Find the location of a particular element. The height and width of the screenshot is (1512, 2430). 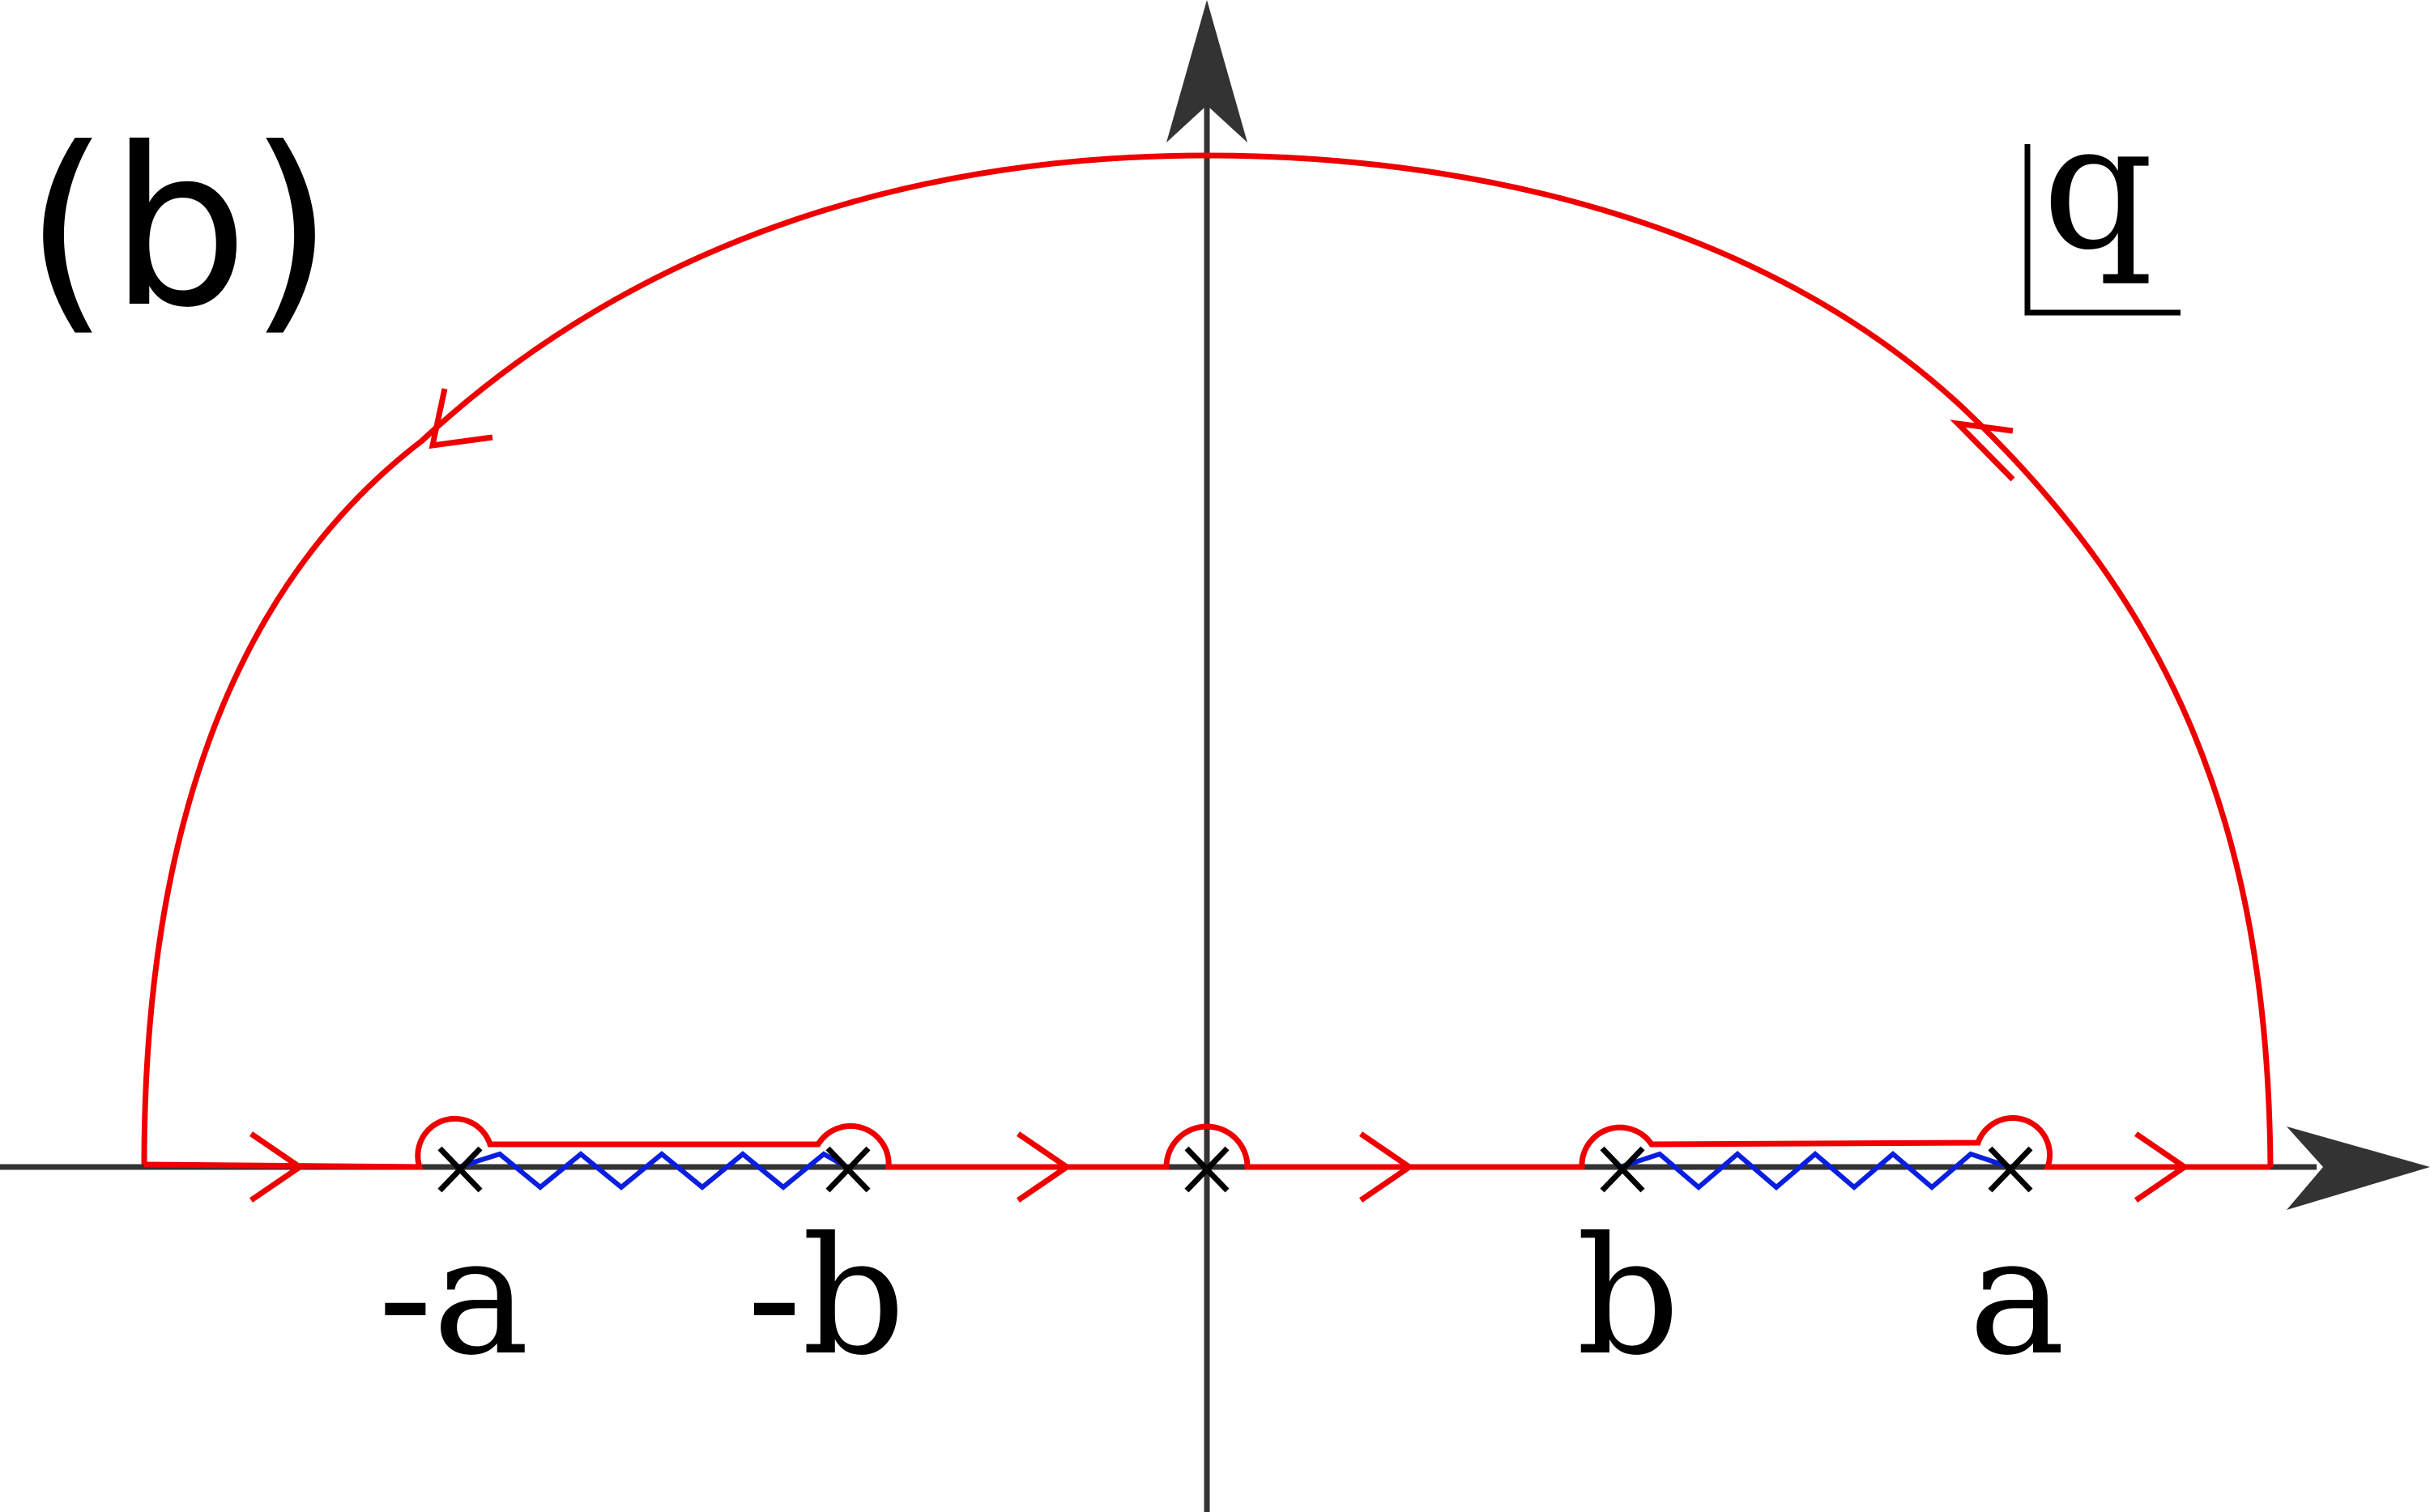

branch-cuts is located at coordinates (1234, 1170).